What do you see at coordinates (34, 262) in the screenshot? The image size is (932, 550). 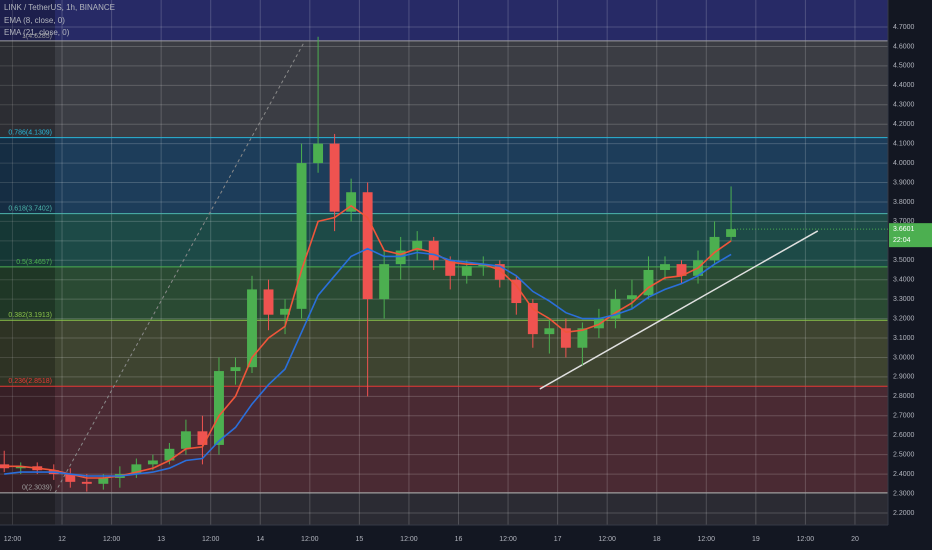 I see `fib-label: 0.5(3.4657)` at bounding box center [34, 262].